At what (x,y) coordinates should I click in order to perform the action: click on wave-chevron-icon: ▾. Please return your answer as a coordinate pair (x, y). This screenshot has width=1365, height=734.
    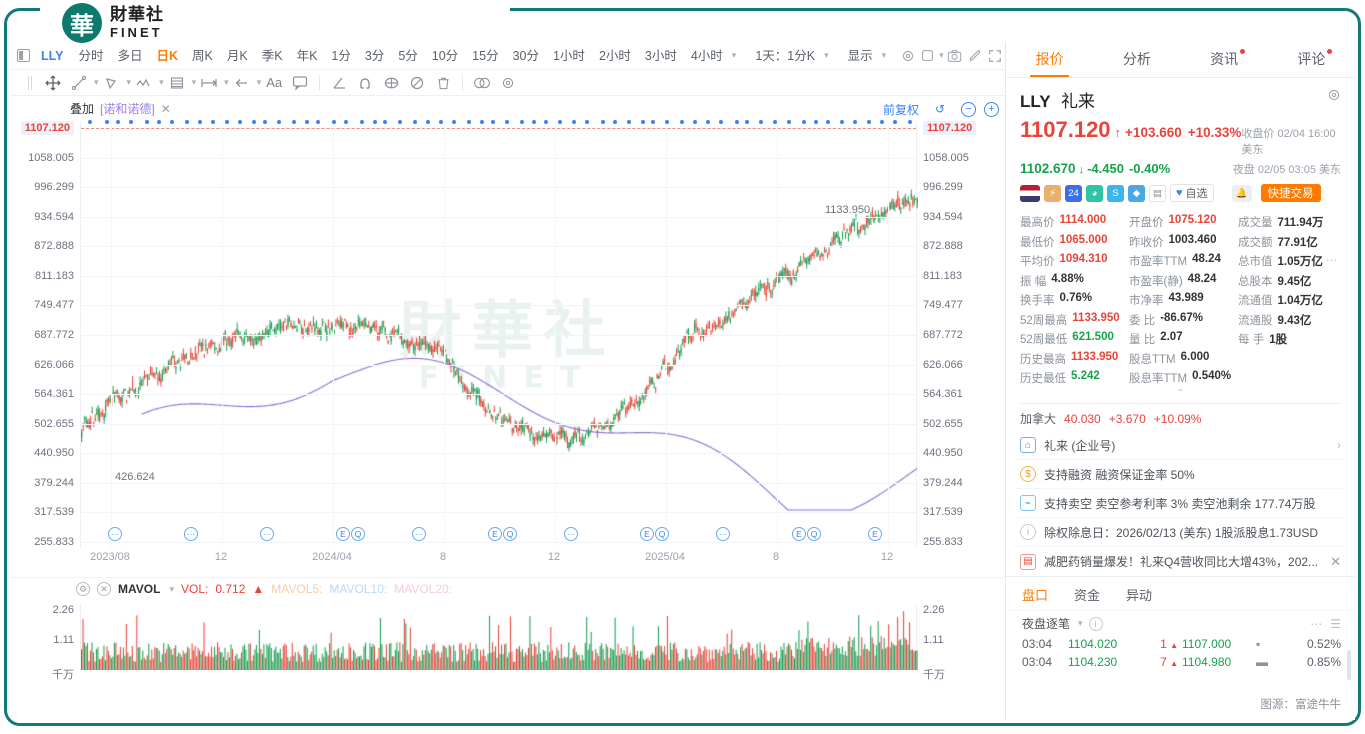
    Looking at the image, I should click on (161, 82).